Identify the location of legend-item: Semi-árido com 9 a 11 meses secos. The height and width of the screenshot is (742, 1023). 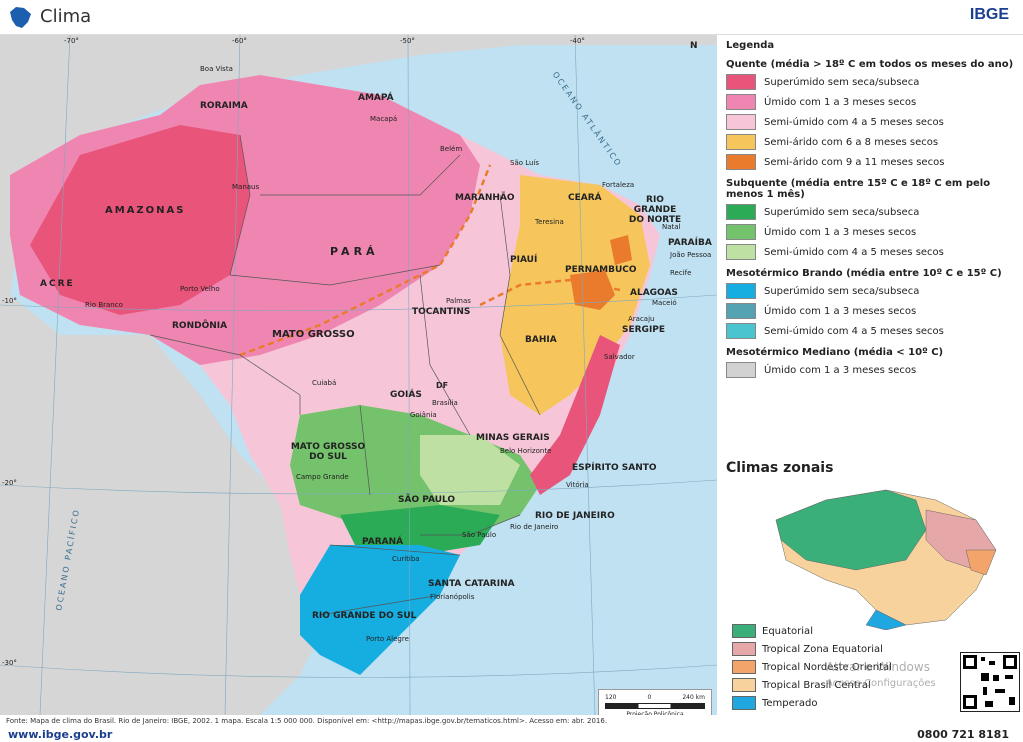
(871, 162).